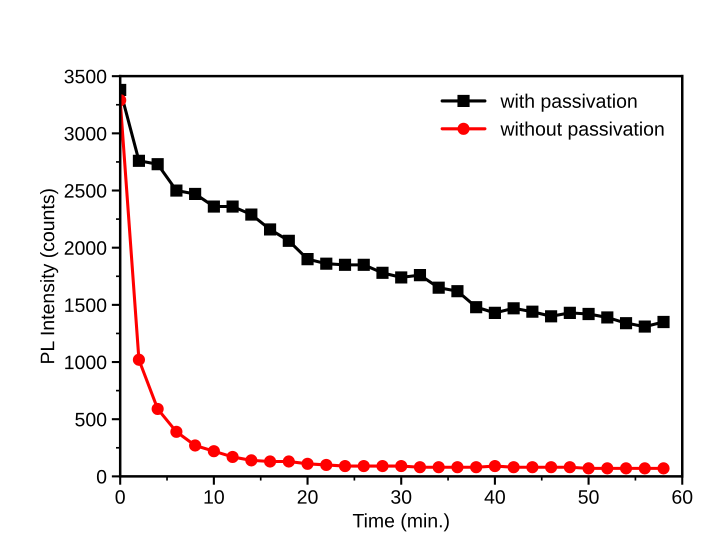 The height and width of the screenshot is (552, 707). Describe the element at coordinates (120, 497) in the screenshot. I see `x-tick-label: 0` at that location.